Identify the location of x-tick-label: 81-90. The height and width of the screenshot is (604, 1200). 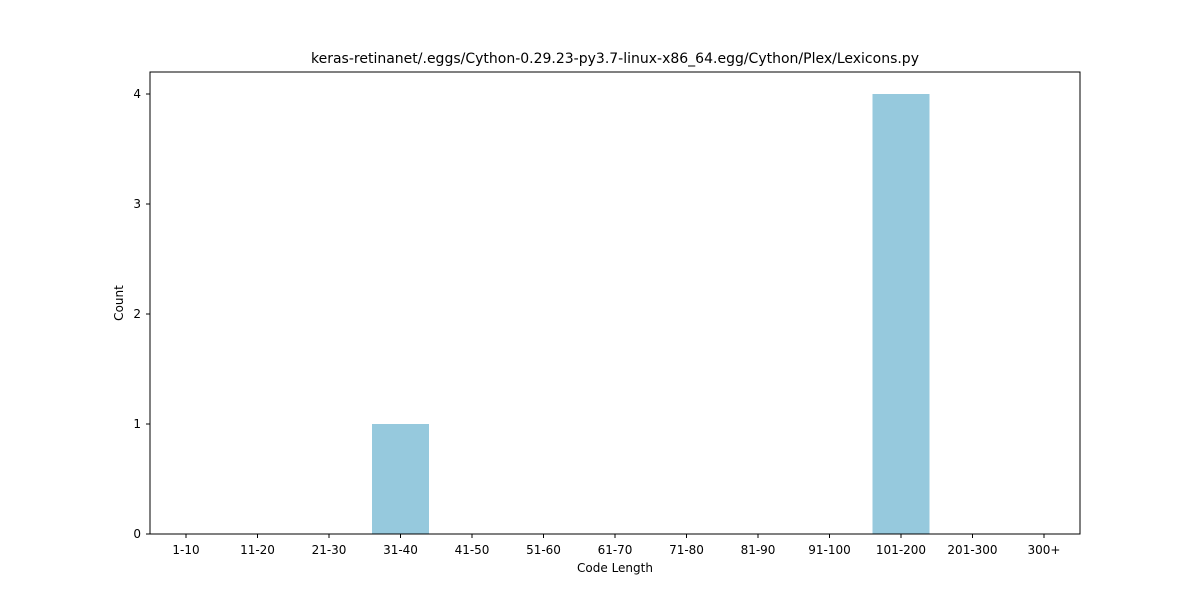
(758, 550).